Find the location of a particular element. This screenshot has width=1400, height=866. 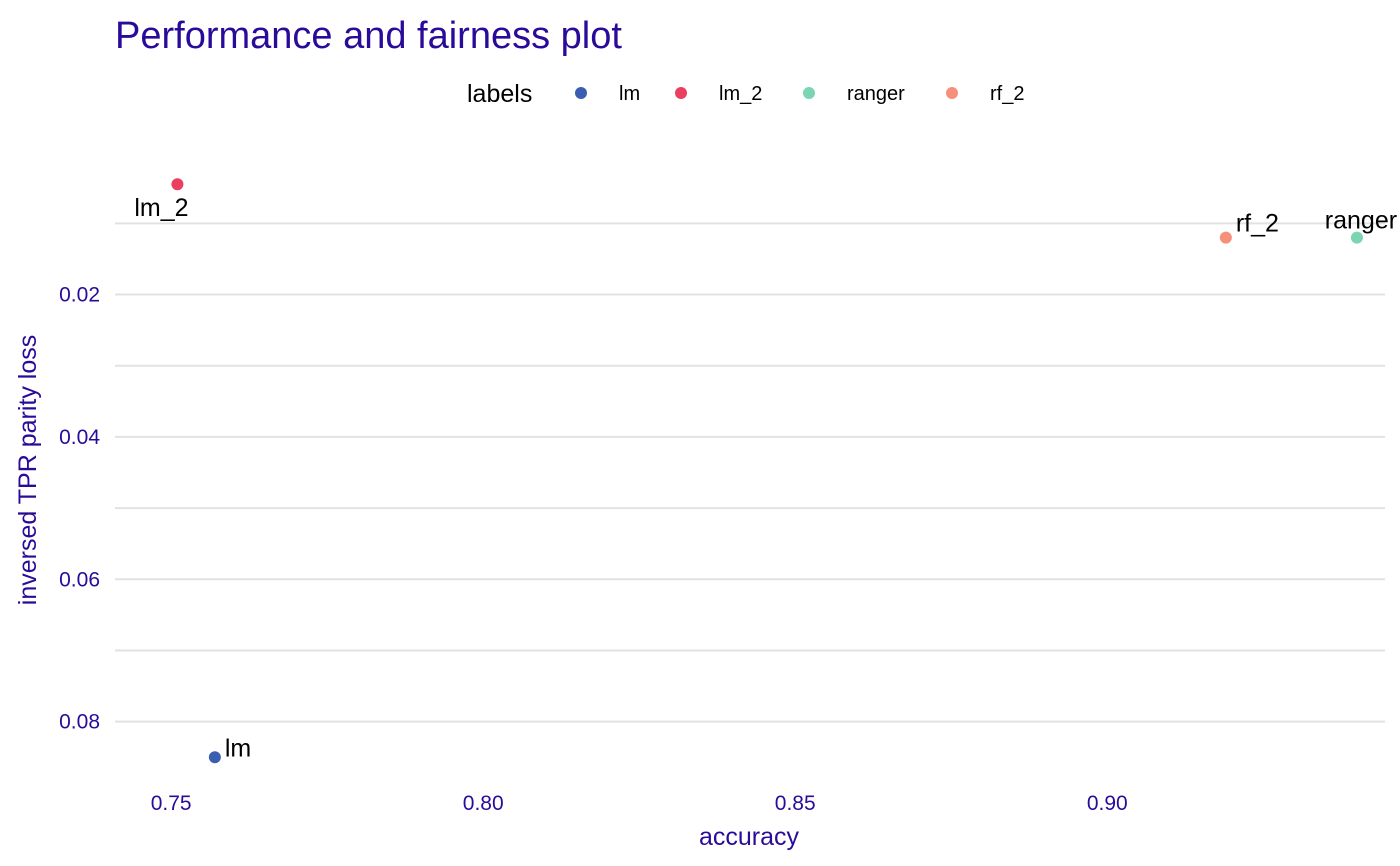

point-label-rf-2: rf_2 is located at coordinates (1257, 224).